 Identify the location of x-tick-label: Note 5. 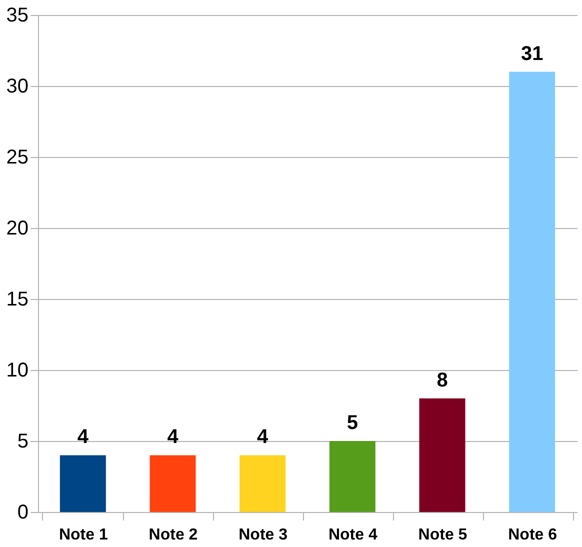
(443, 535).